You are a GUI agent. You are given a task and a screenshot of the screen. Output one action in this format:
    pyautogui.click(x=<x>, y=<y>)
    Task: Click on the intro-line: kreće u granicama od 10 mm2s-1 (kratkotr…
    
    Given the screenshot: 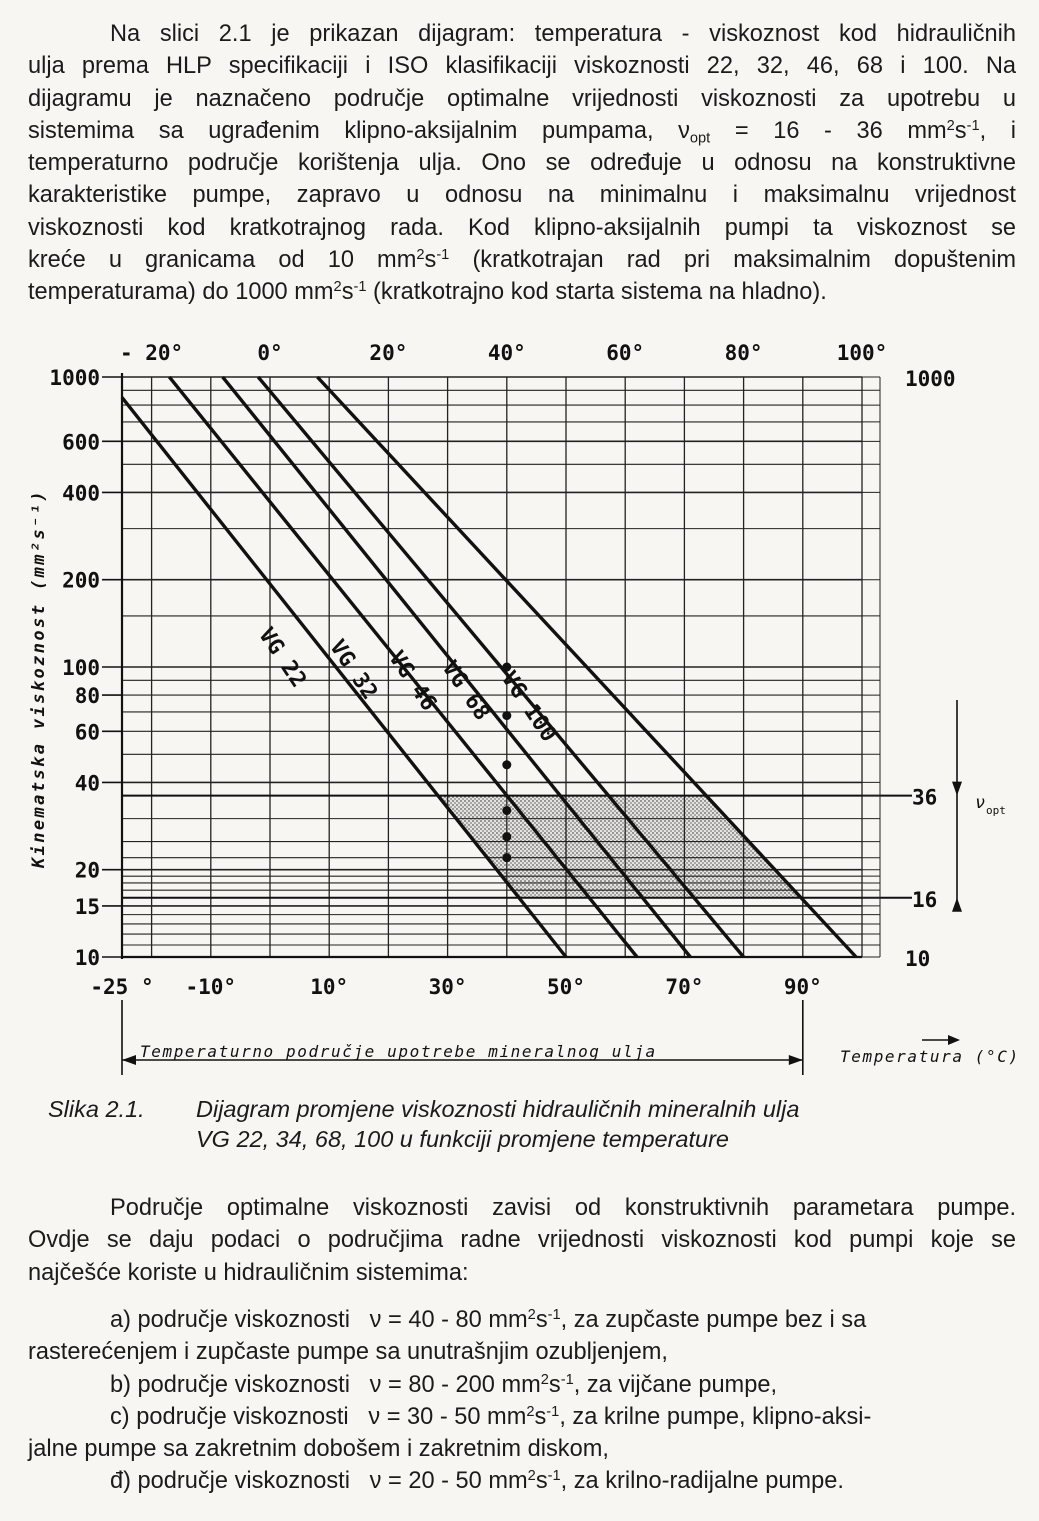 What is the action you would take?
    pyautogui.click(x=522, y=260)
    